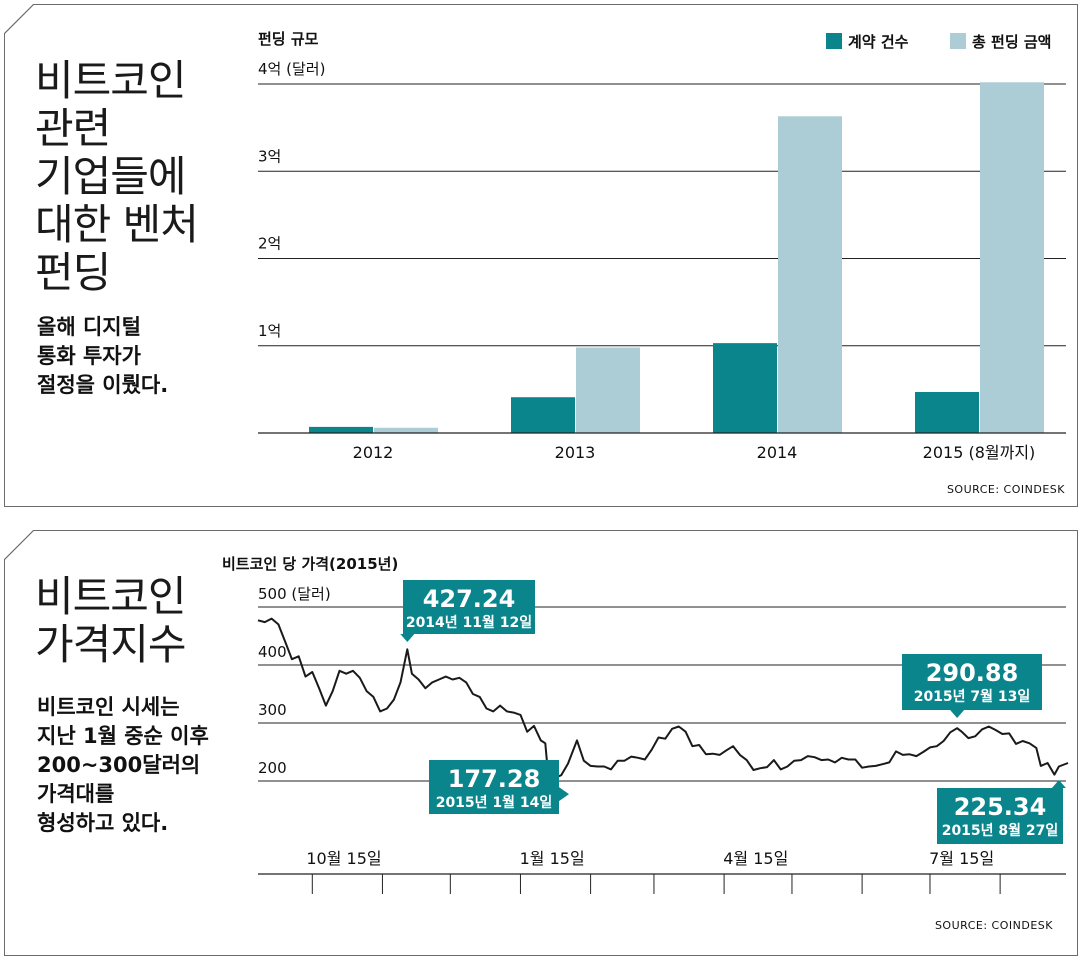 The height and width of the screenshot is (962, 1083). I want to click on price-source: SOURCE: COINDESK, so click(993, 925).